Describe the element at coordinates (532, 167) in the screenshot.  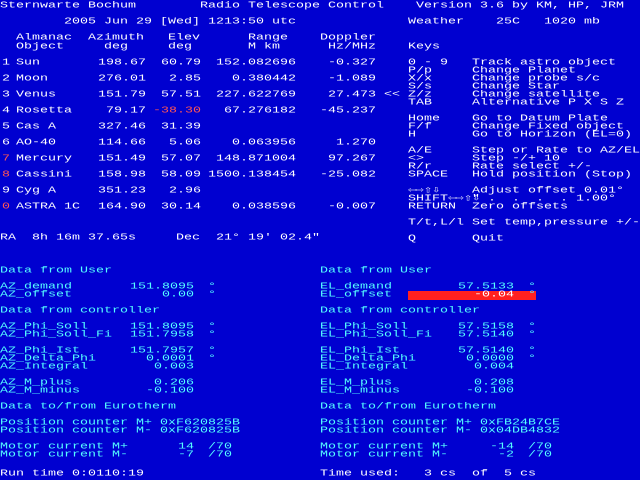
I see `key-description: Rate select +/-` at that location.